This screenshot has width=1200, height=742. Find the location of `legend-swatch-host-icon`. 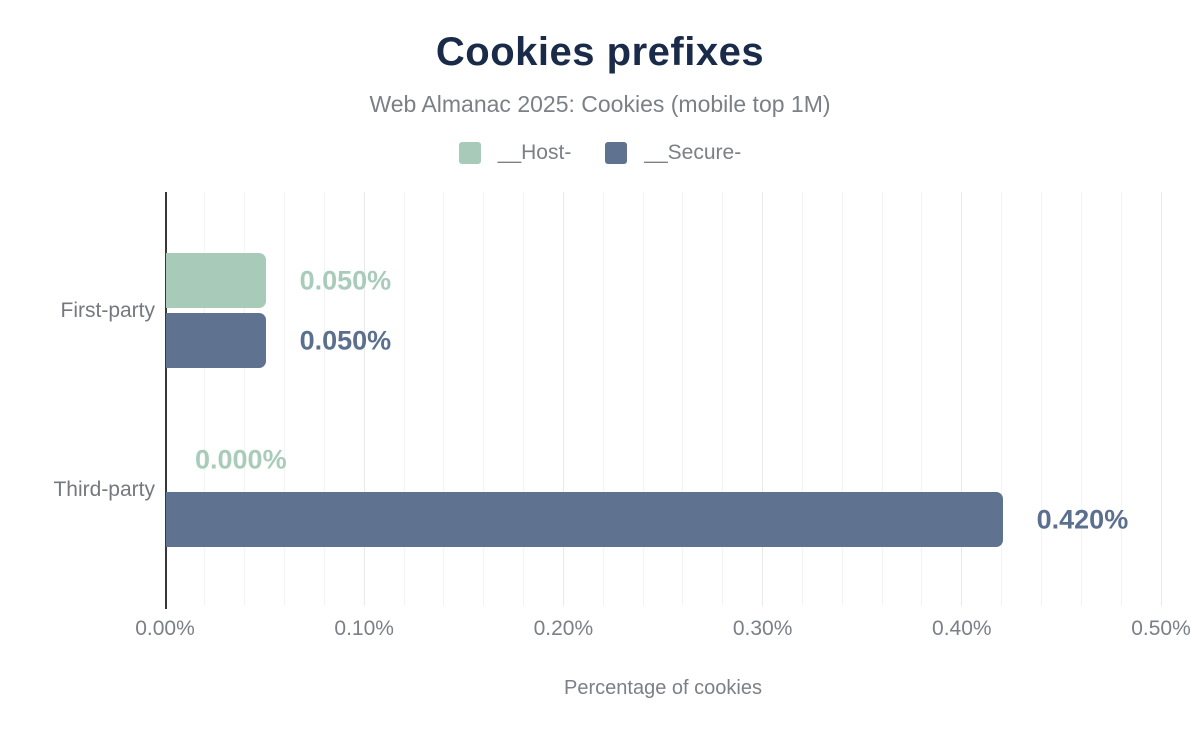

legend-swatch-host-icon is located at coordinates (469, 153).